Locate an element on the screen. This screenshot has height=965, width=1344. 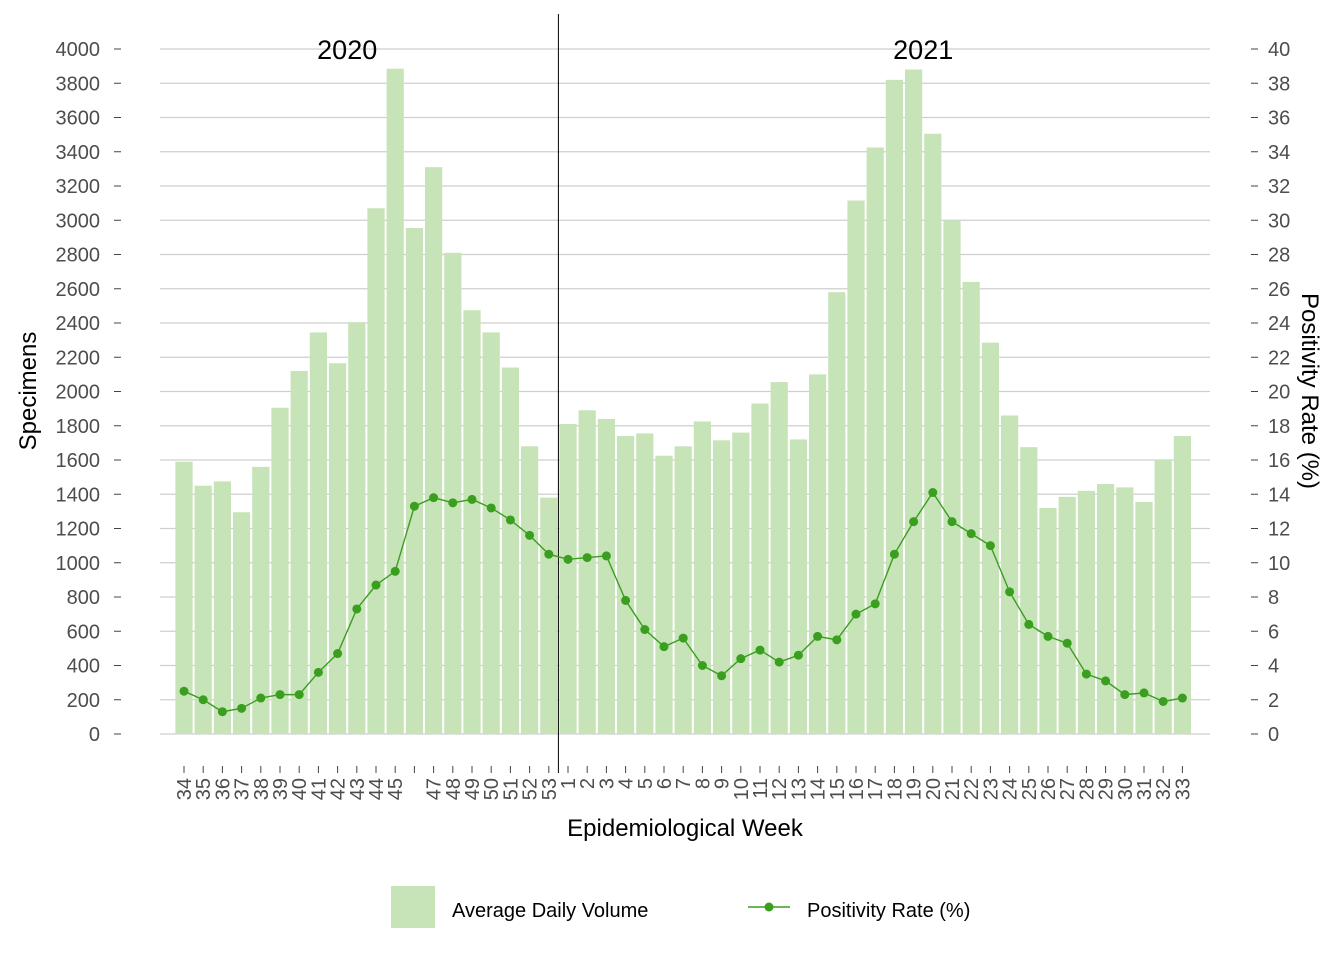
y2-tick-label: 26 is located at coordinates (1279, 290).